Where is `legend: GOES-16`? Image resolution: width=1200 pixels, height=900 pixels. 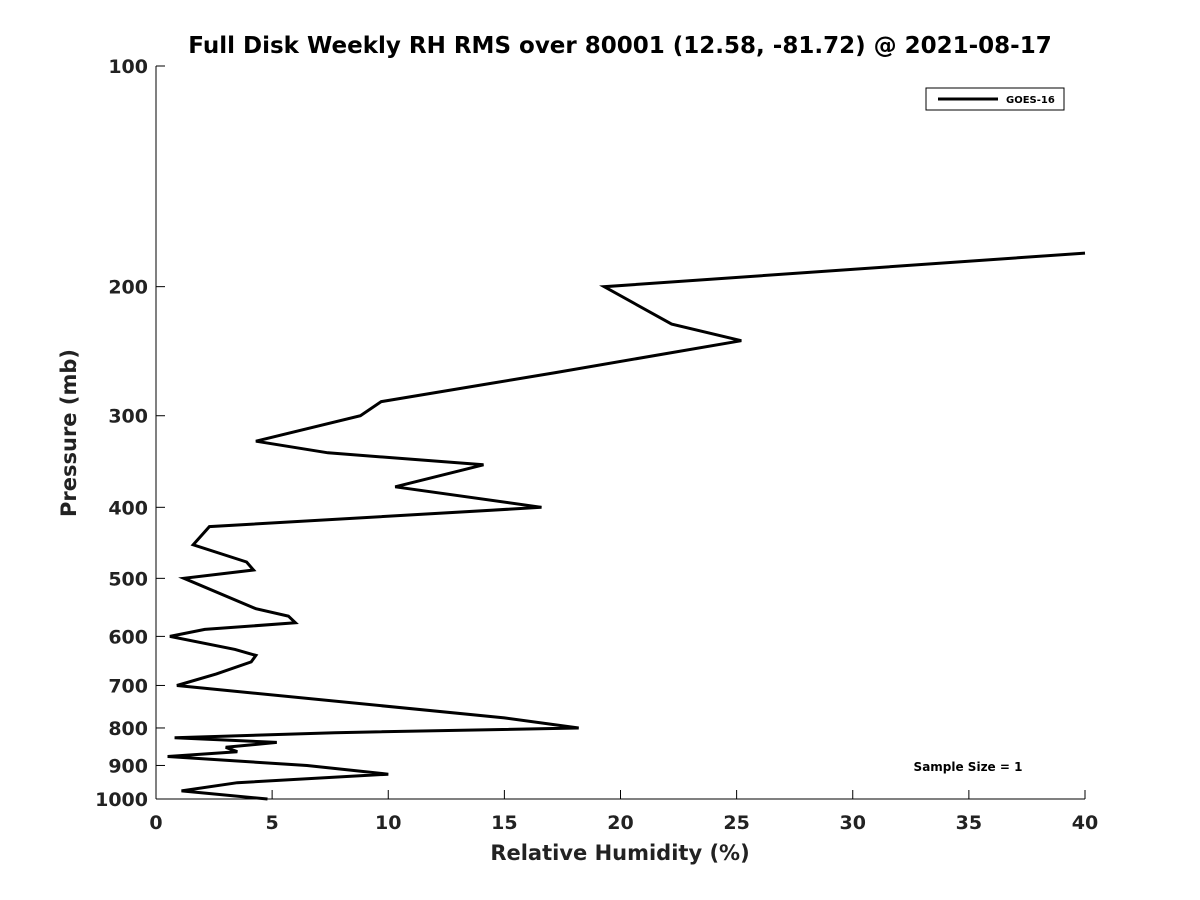 legend: GOES-16 is located at coordinates (995, 99).